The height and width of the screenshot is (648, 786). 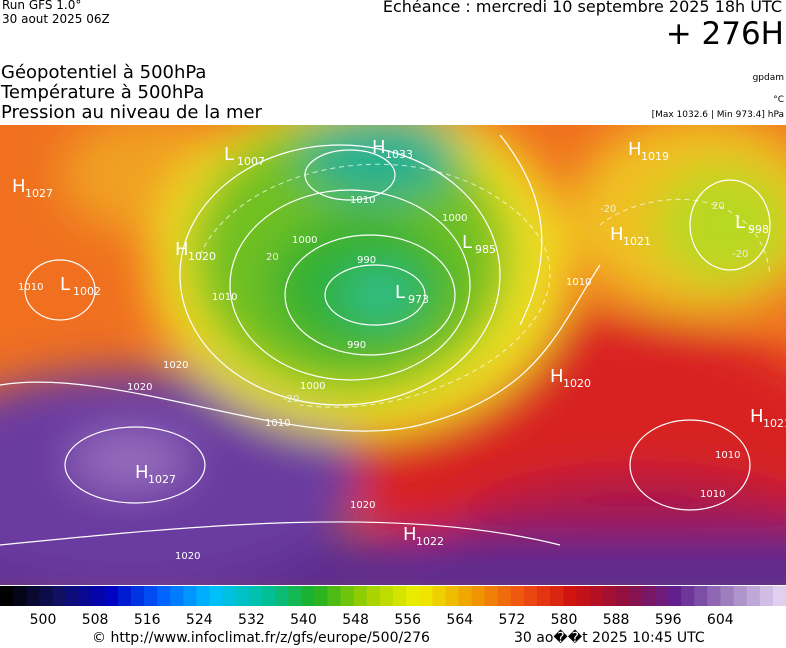 I want to click on pressure-center-value: 985, so click(x=485, y=249).